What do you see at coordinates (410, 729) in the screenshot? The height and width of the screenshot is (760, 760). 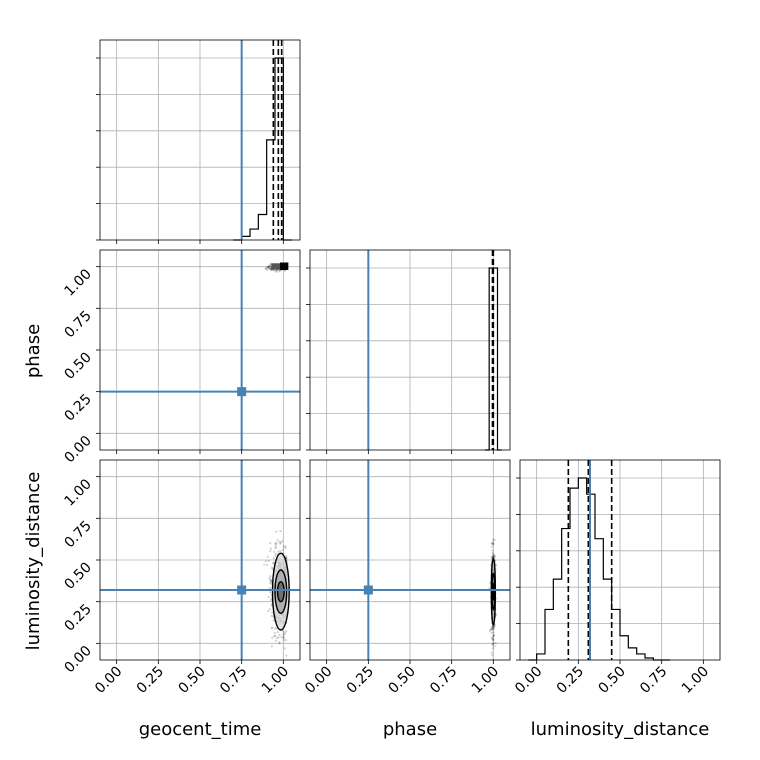 I see `x-axis-label-phase: phase` at bounding box center [410, 729].